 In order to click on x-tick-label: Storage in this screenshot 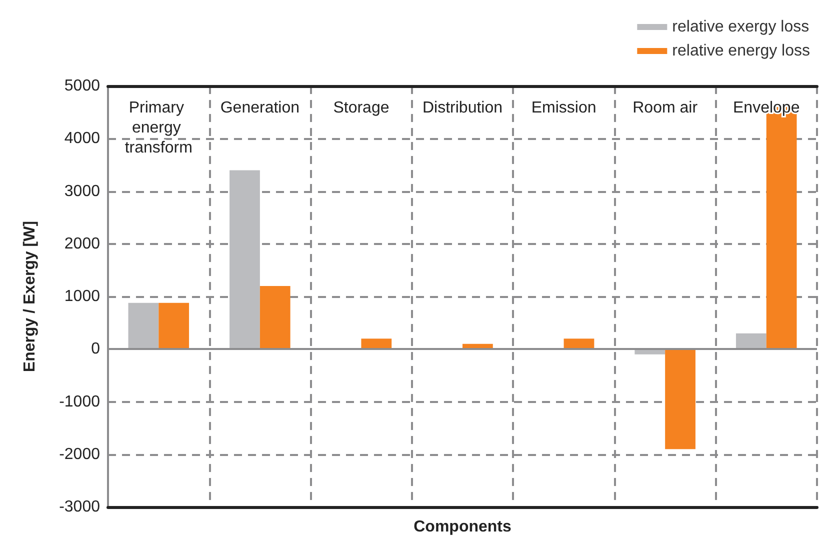, I will do `click(361, 108)`.